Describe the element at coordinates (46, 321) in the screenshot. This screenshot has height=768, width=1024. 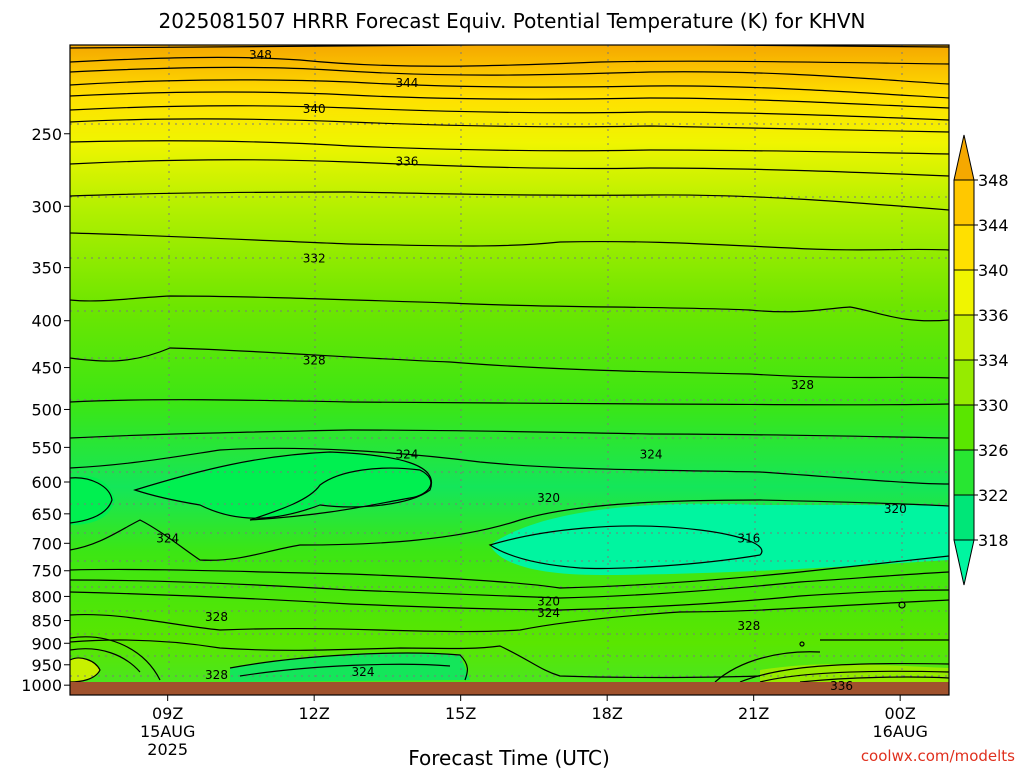
I see `y-tick-label: 400` at that location.